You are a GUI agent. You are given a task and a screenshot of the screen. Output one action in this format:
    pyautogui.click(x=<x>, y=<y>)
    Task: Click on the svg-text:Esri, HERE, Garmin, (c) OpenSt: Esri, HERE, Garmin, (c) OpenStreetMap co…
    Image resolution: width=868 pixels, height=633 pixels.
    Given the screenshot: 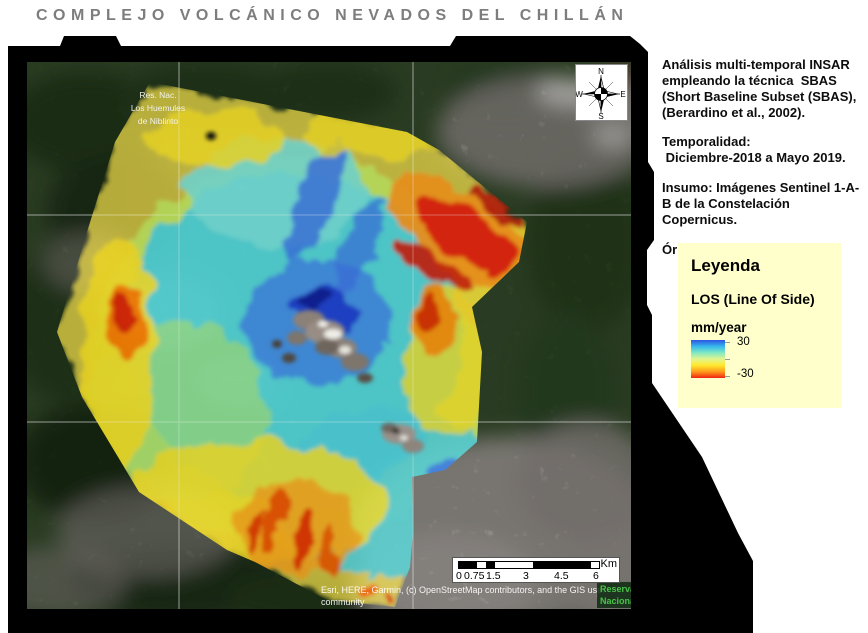 What is the action you would take?
    pyautogui.click(x=463, y=590)
    